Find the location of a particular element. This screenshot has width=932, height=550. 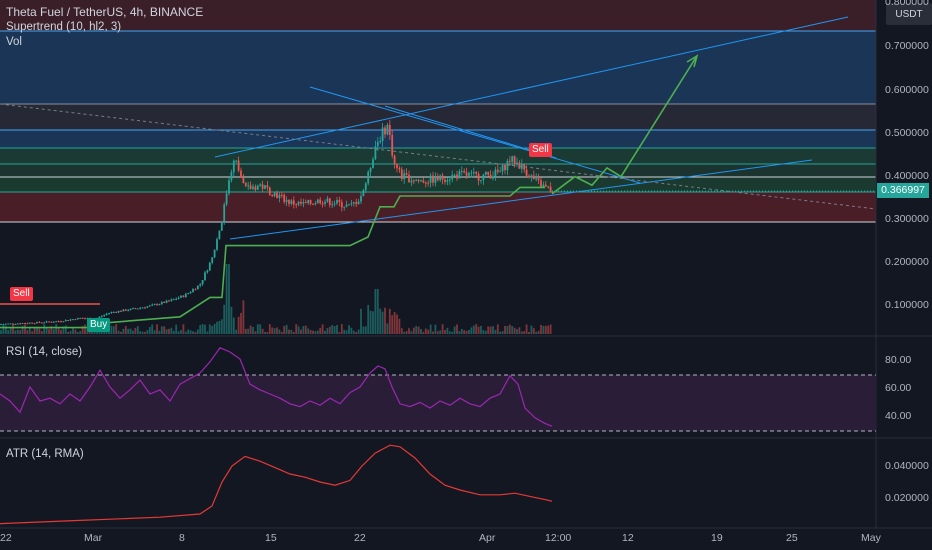

rsi-legend: RSI (14, close) is located at coordinates (44, 352).